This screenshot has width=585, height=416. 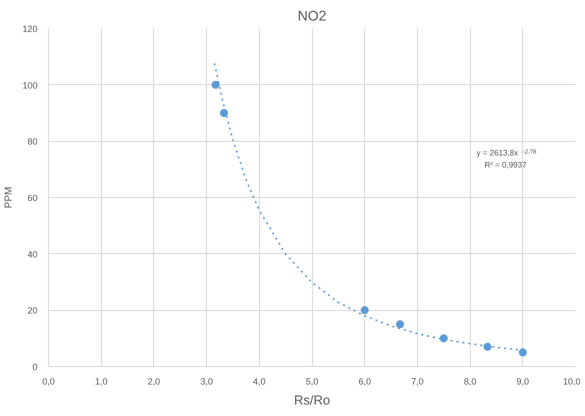 What do you see at coordinates (206, 381) in the screenshot?
I see `x-tick-label: 3,0` at bounding box center [206, 381].